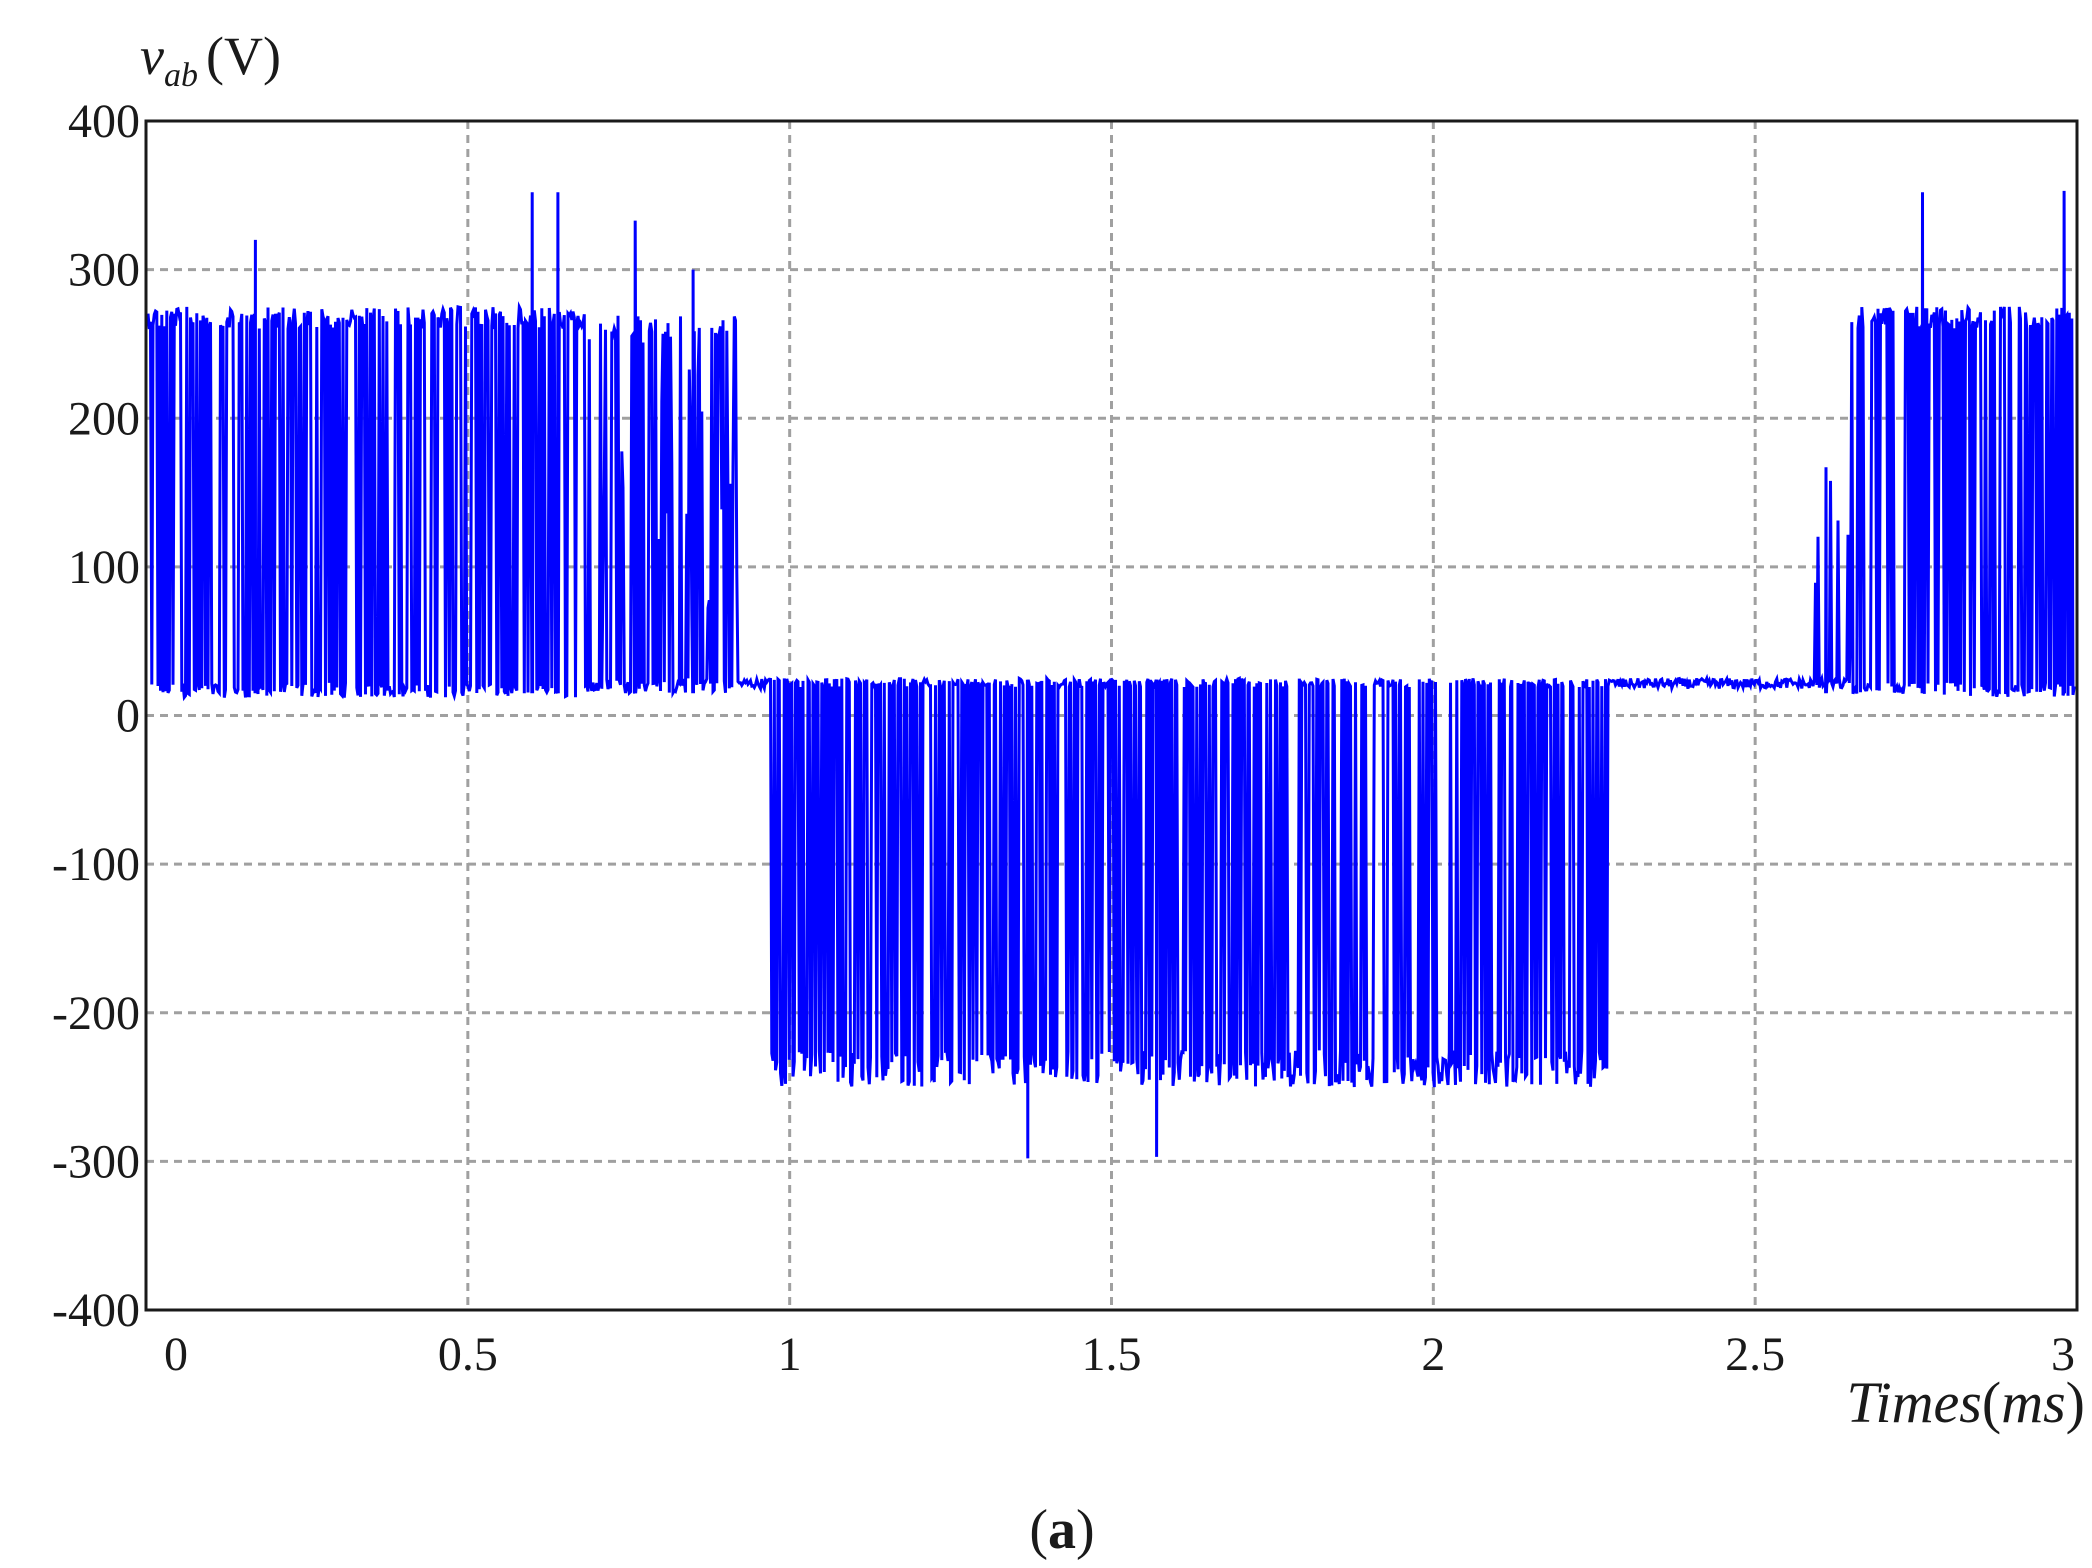 The width and height of the screenshot is (2092, 1568). I want to click on x-axis-label: Times(ms), so click(1966, 1402).